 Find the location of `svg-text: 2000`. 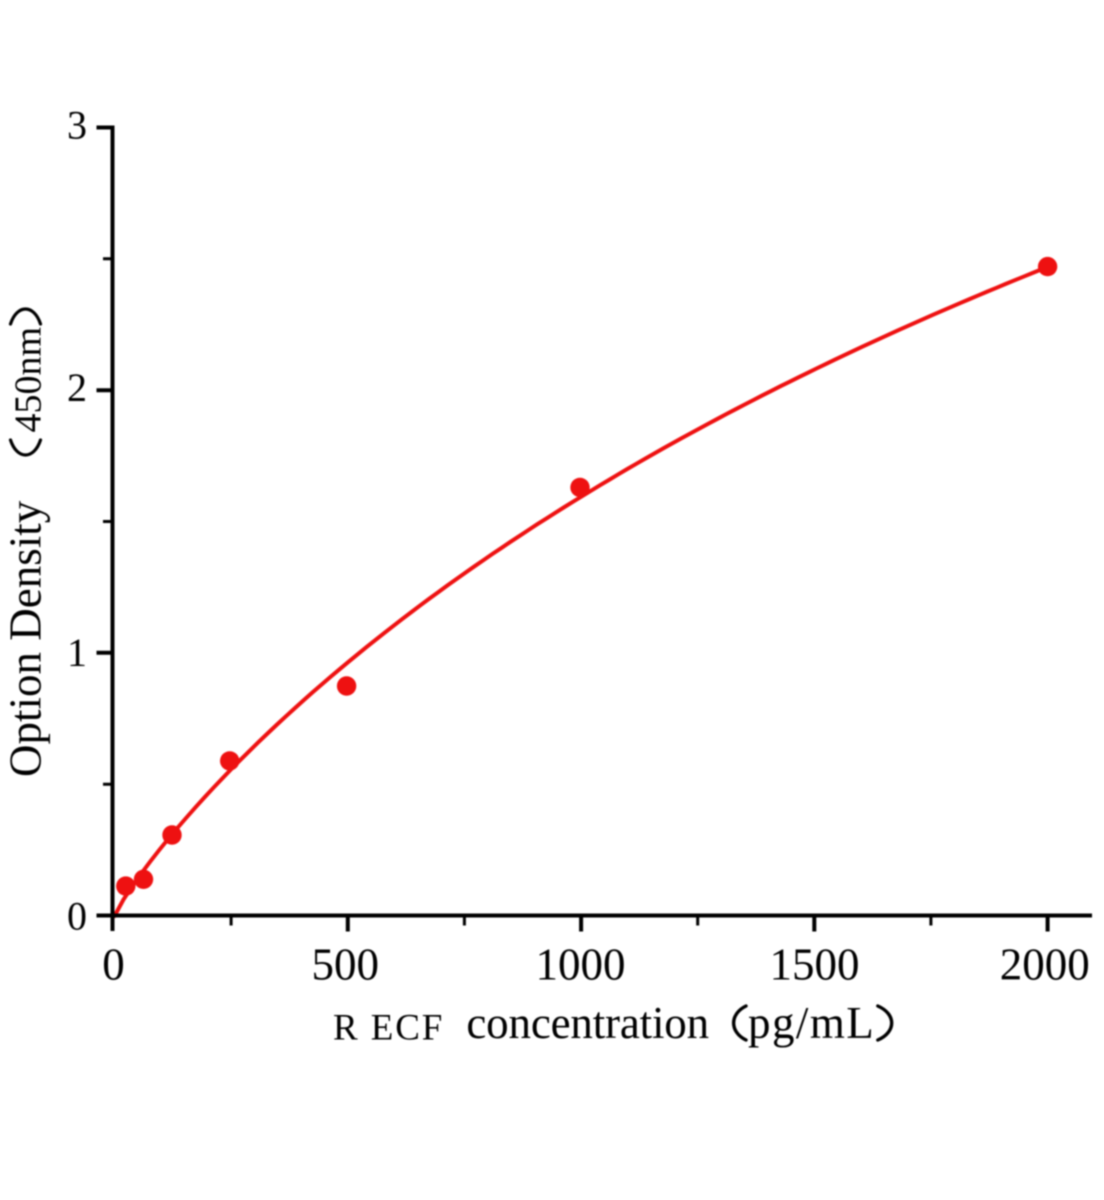

svg-text: 2000 is located at coordinates (1045, 965).